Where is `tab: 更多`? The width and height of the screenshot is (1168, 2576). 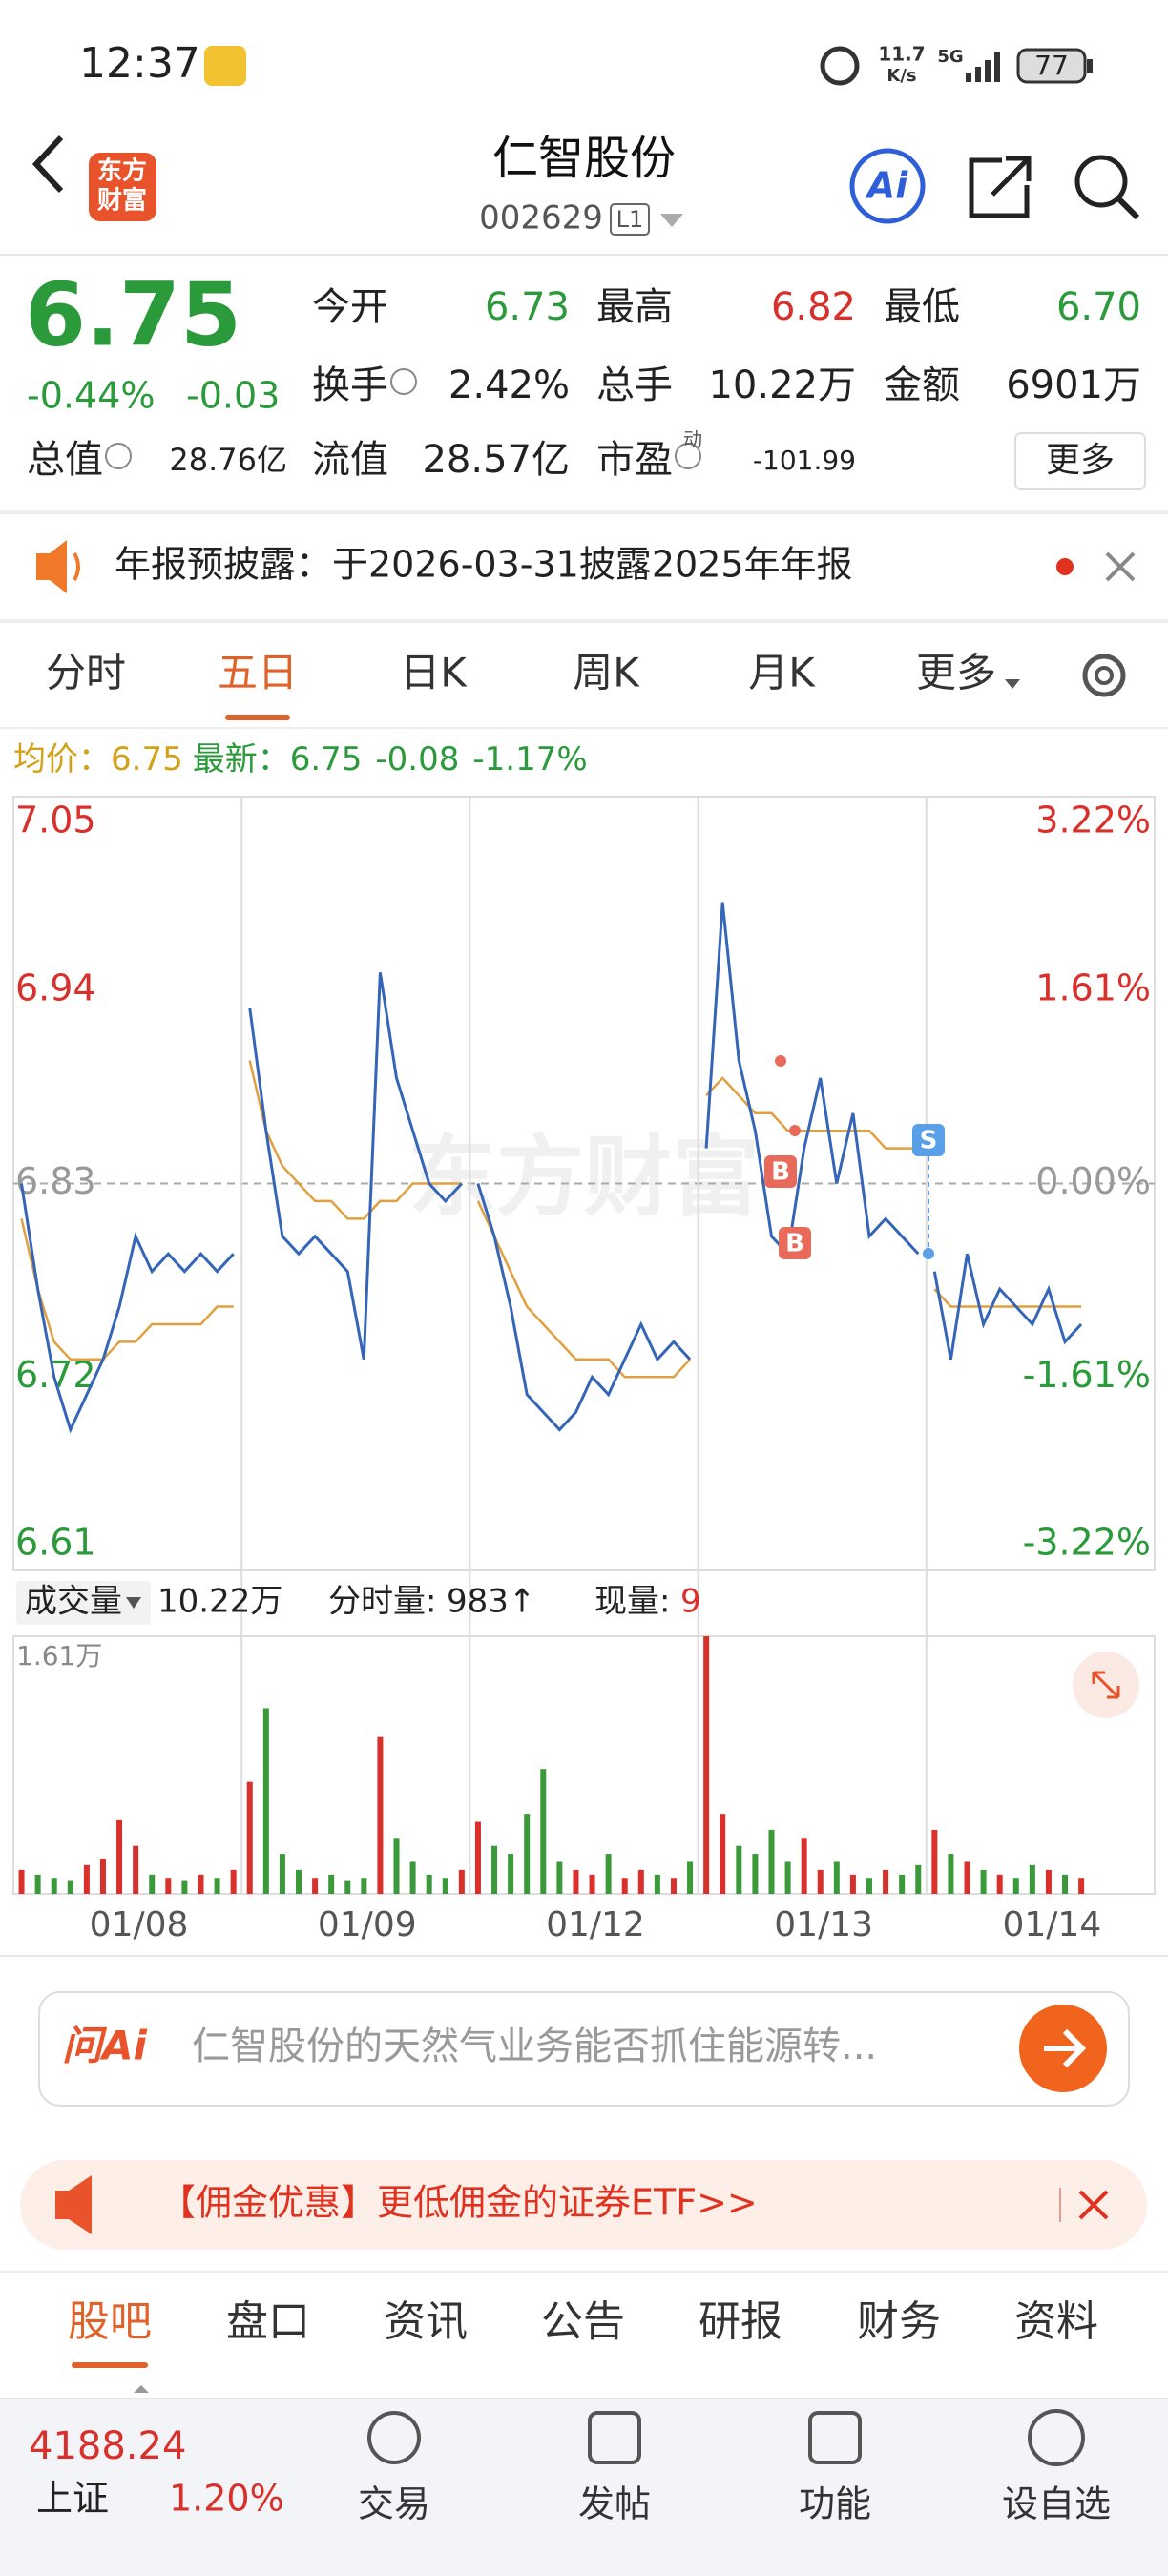
tab: 更多 is located at coordinates (956, 673).